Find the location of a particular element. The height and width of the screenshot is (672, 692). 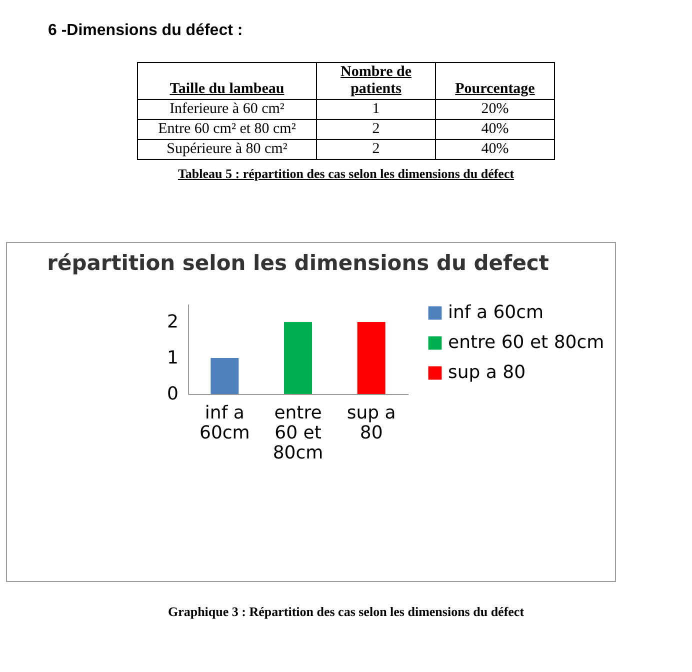

y-tick-label: 0 is located at coordinates (172, 394).